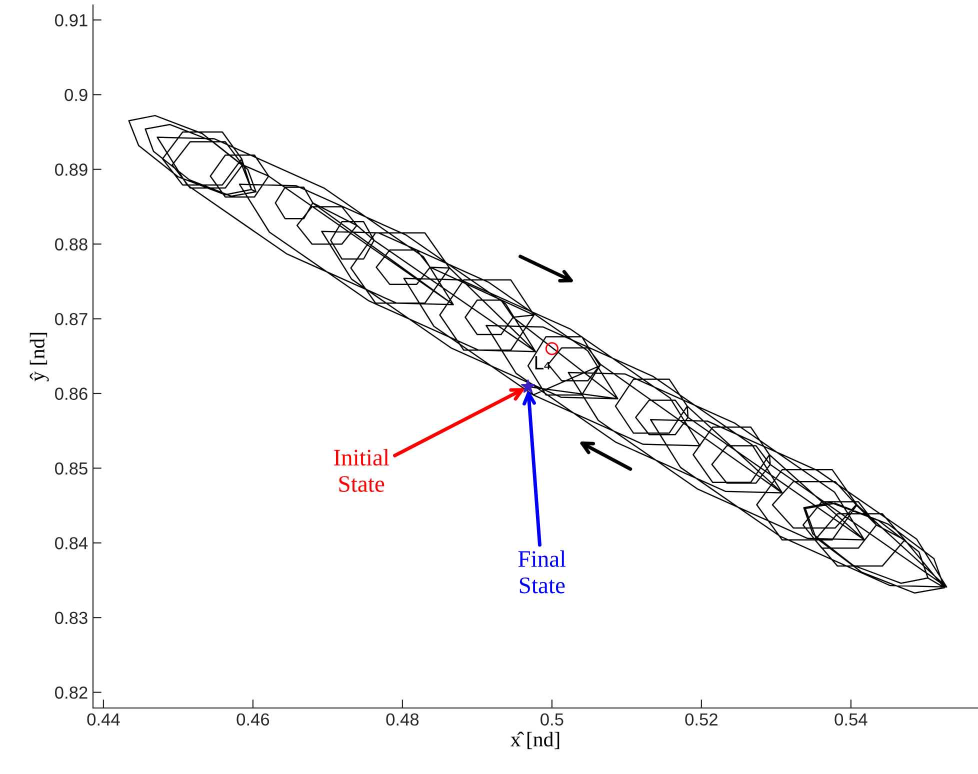 This screenshot has width=978, height=774. Describe the element at coordinates (71, 244) in the screenshot. I see `y-tick-label: 0.88` at that location.